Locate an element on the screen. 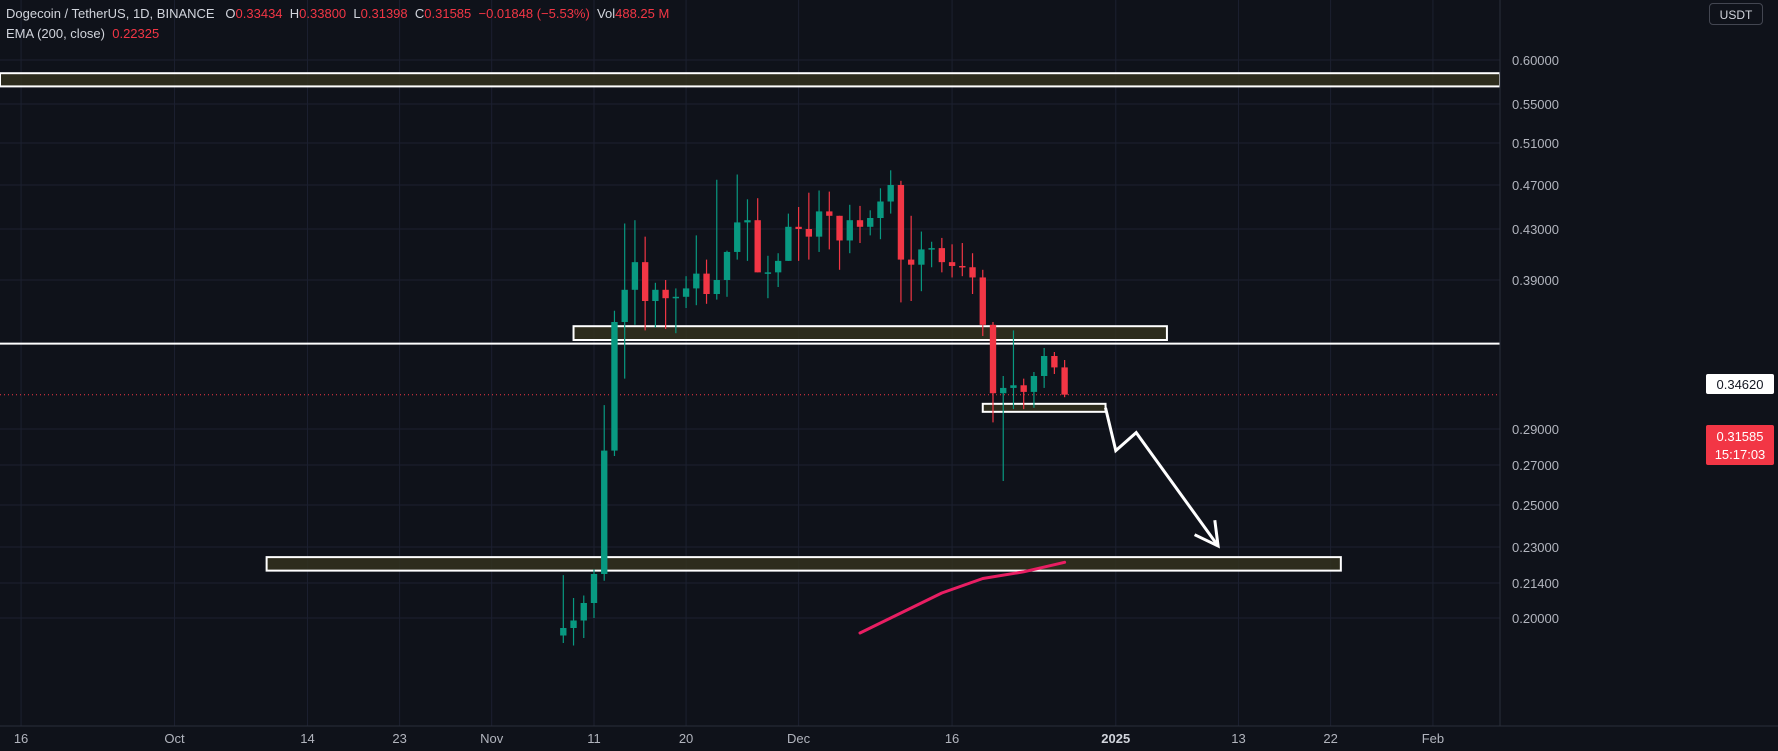 The height and width of the screenshot is (751, 1778). ema-value: 0.22325 is located at coordinates (136, 33).